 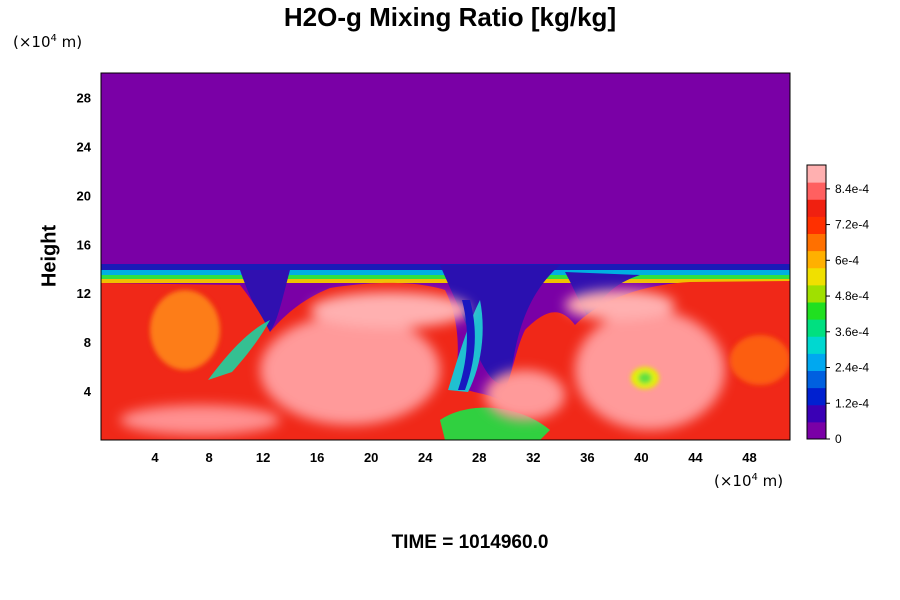 What do you see at coordinates (470, 542) in the screenshot?
I see `time-label: TIME = 1014960.0` at bounding box center [470, 542].